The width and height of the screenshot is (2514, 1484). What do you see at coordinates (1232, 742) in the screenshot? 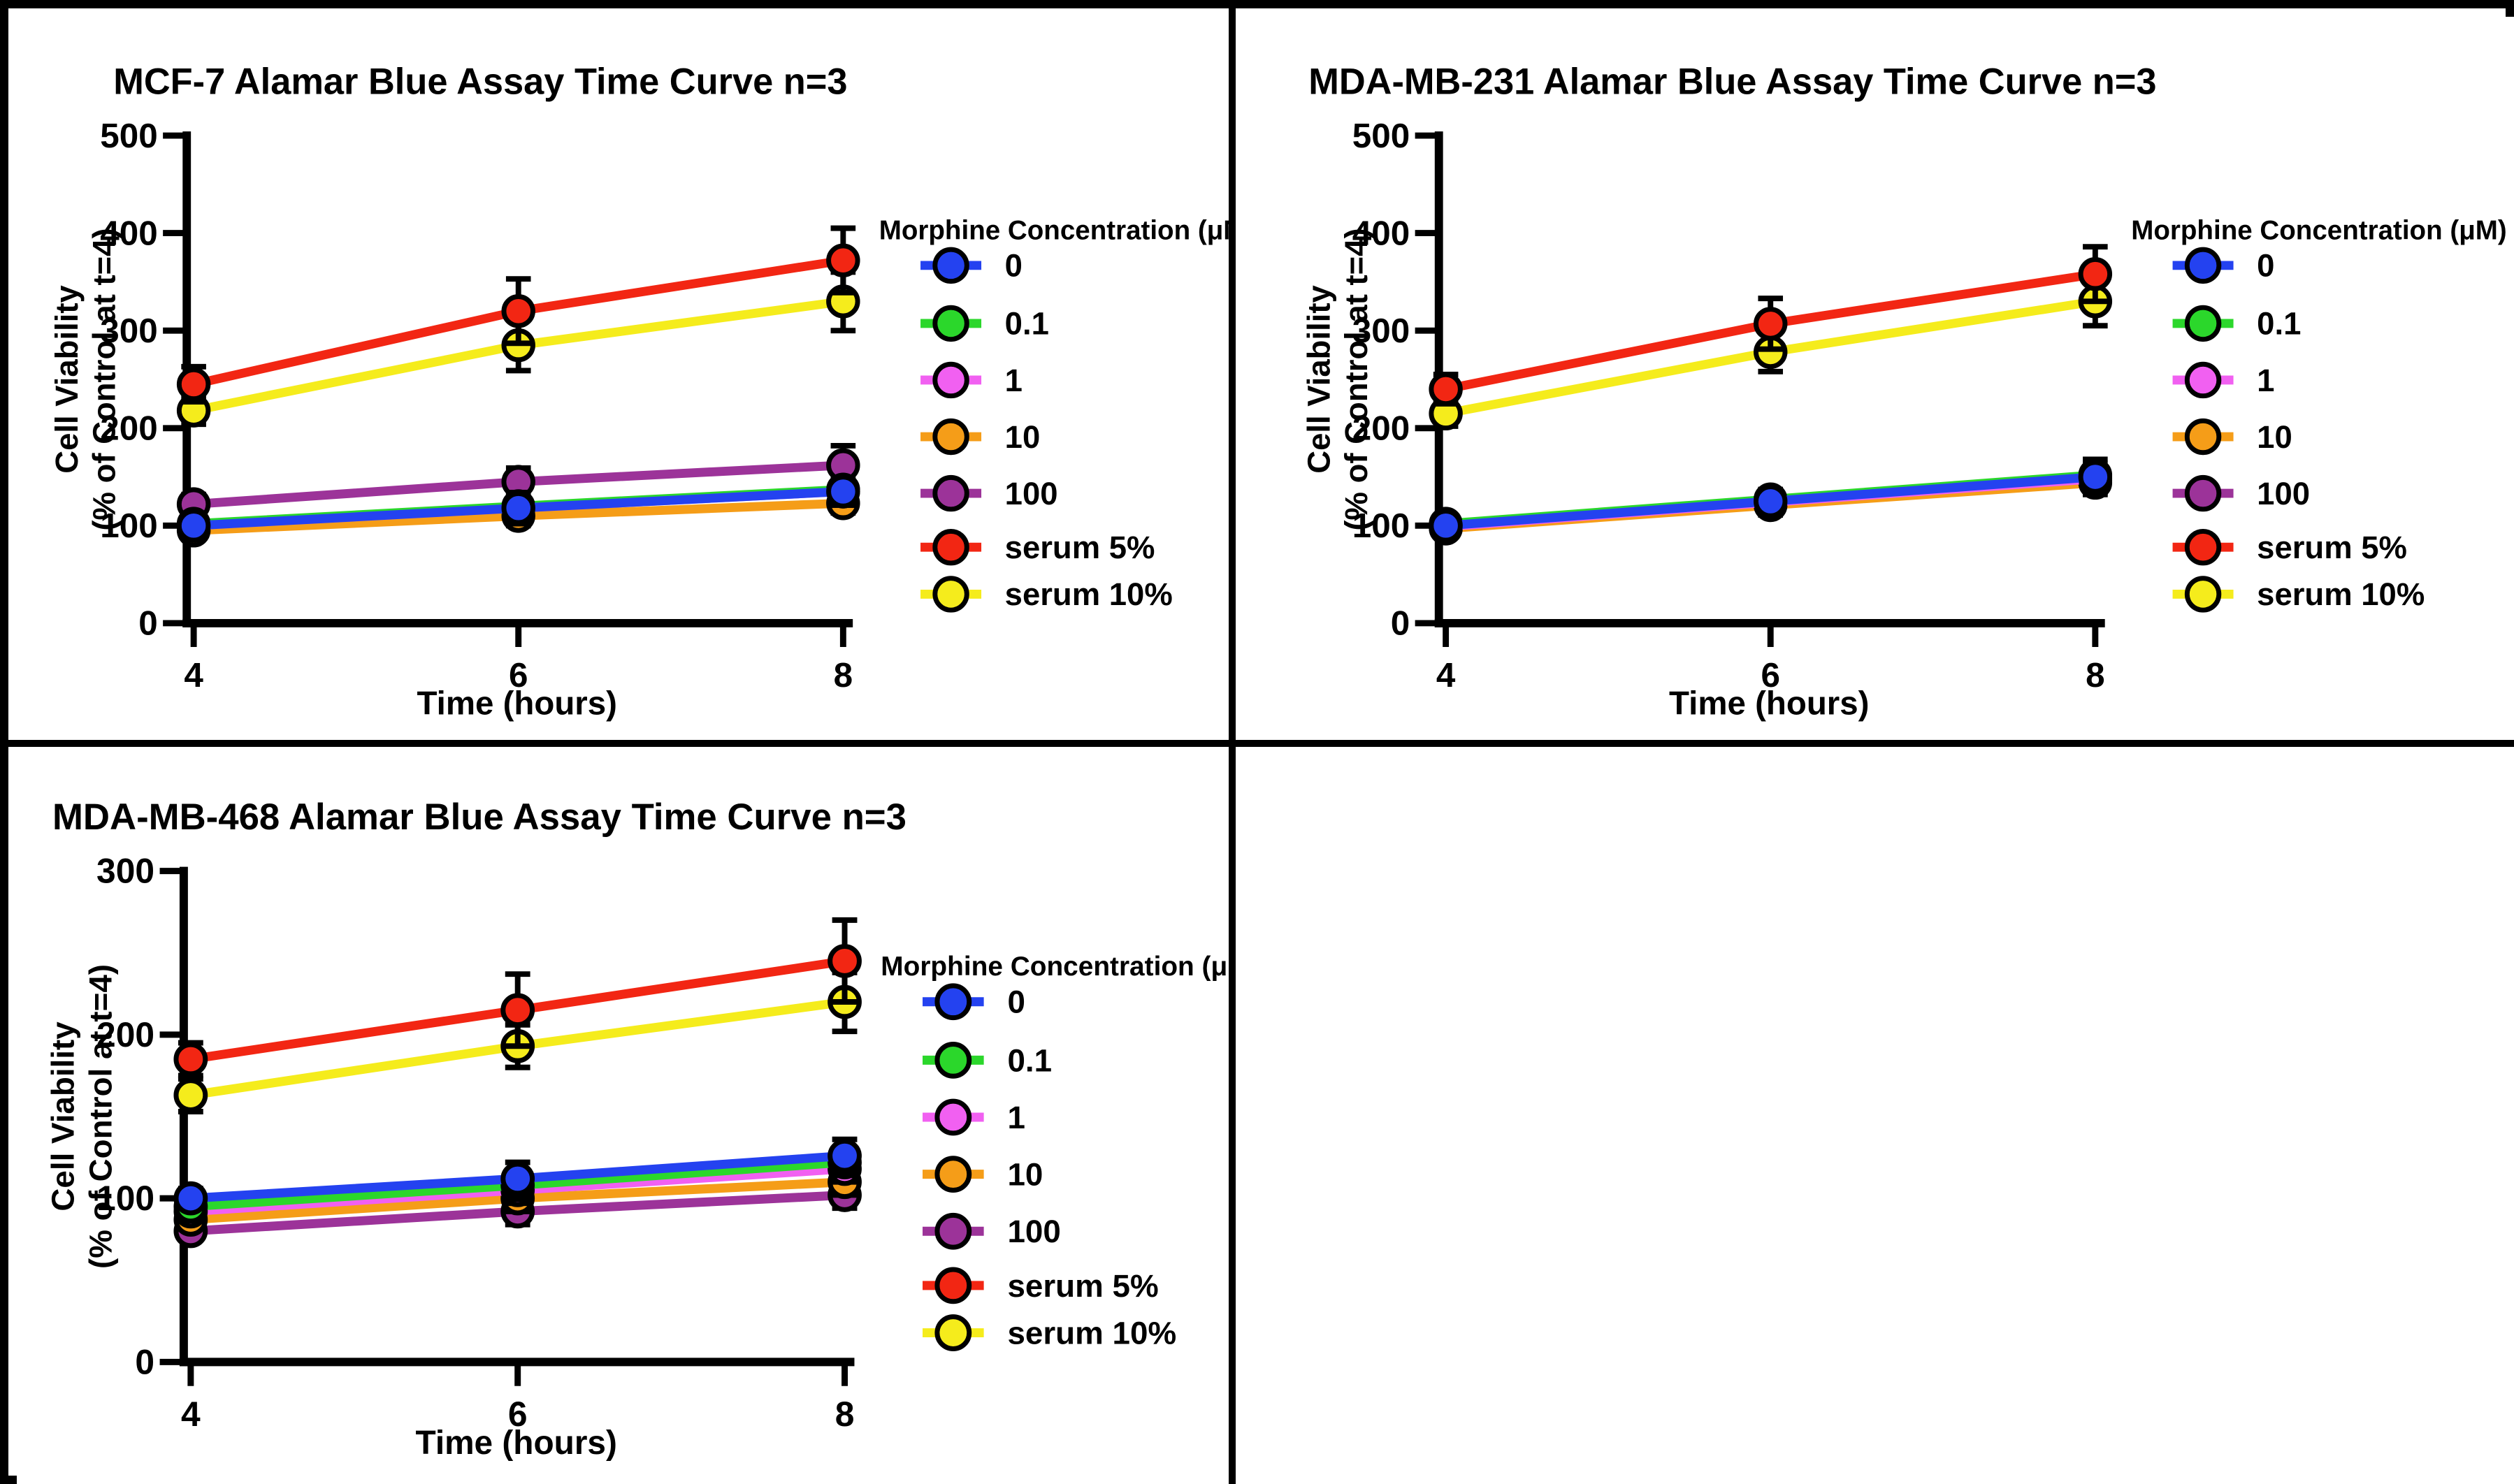
I see `vertical-divider` at bounding box center [1232, 742].